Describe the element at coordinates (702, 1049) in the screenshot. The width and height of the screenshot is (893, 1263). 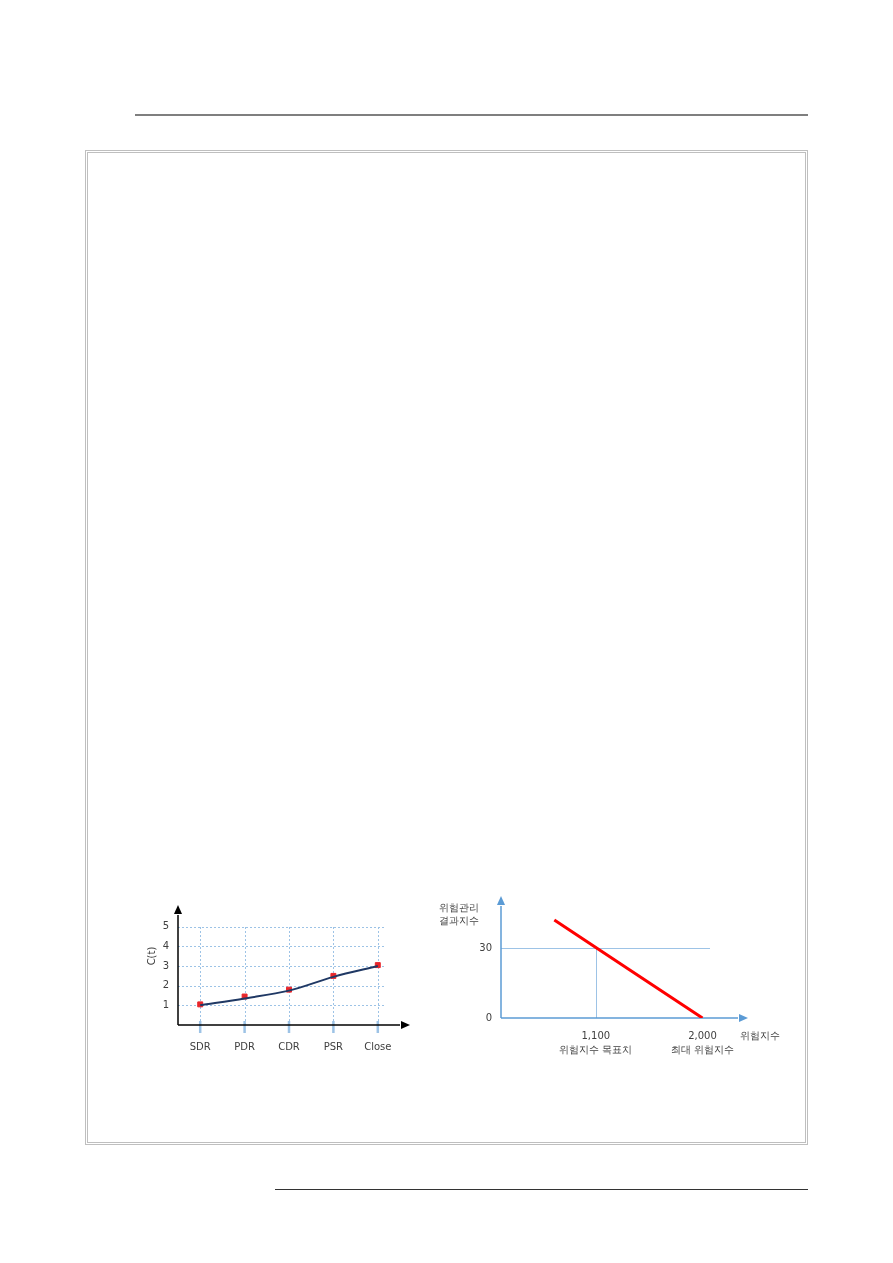
I see `text: 최대 위험지수` at that location.